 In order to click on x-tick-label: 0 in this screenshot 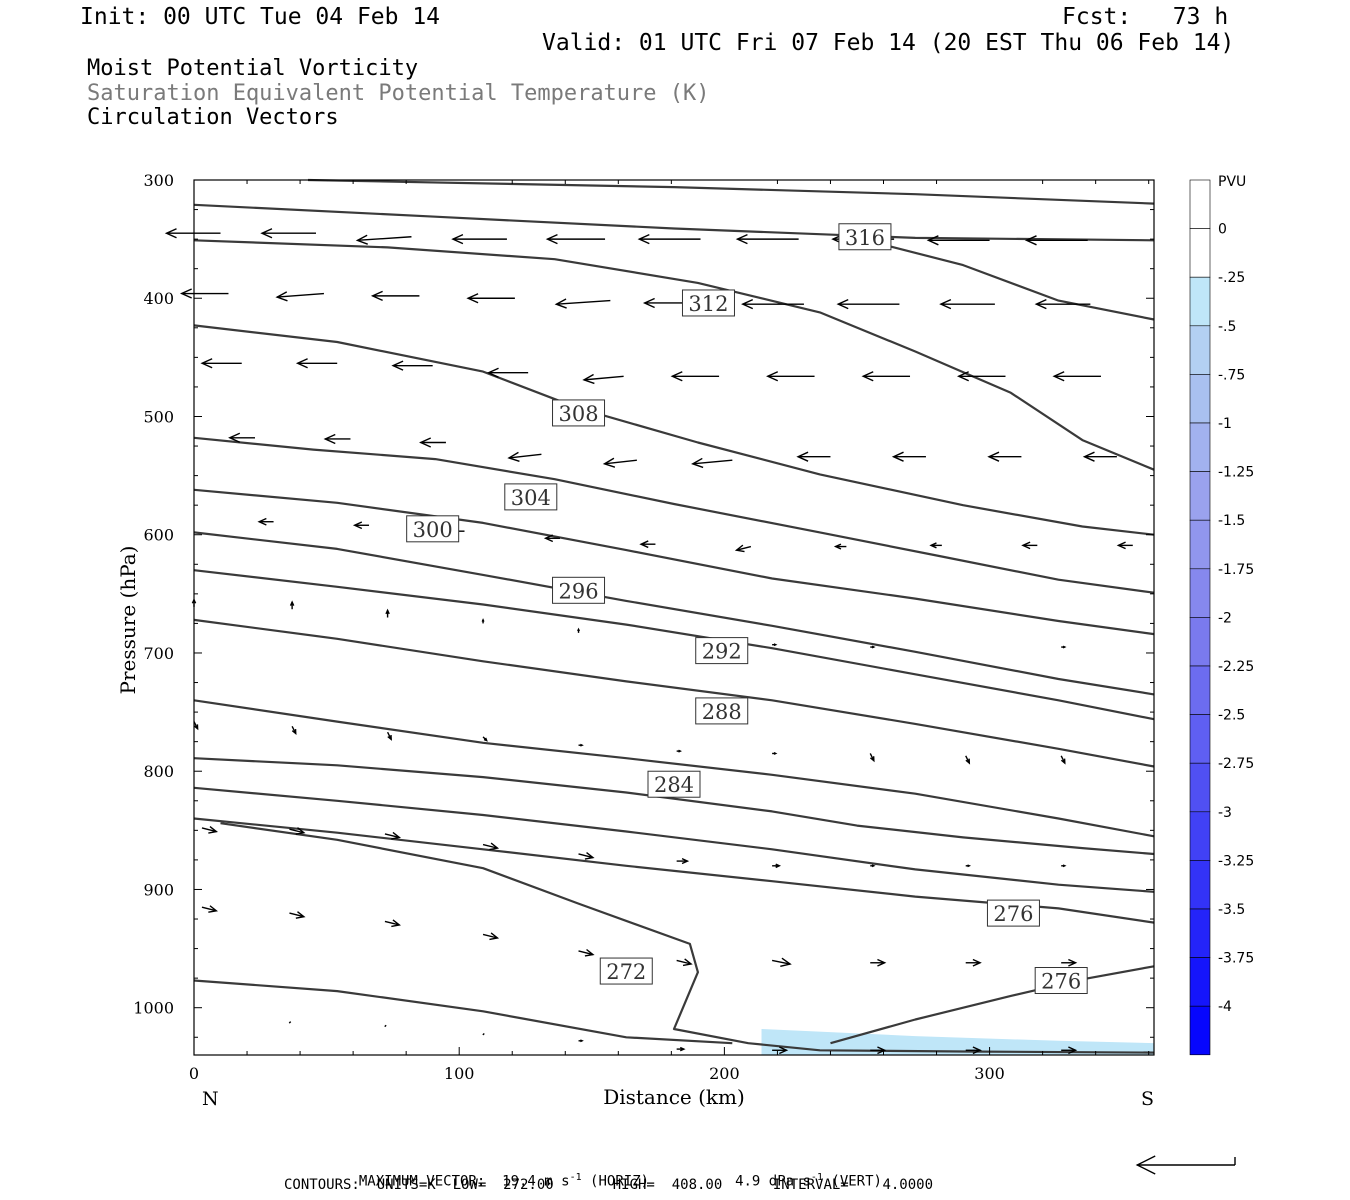, I will do `click(194, 1073)`.